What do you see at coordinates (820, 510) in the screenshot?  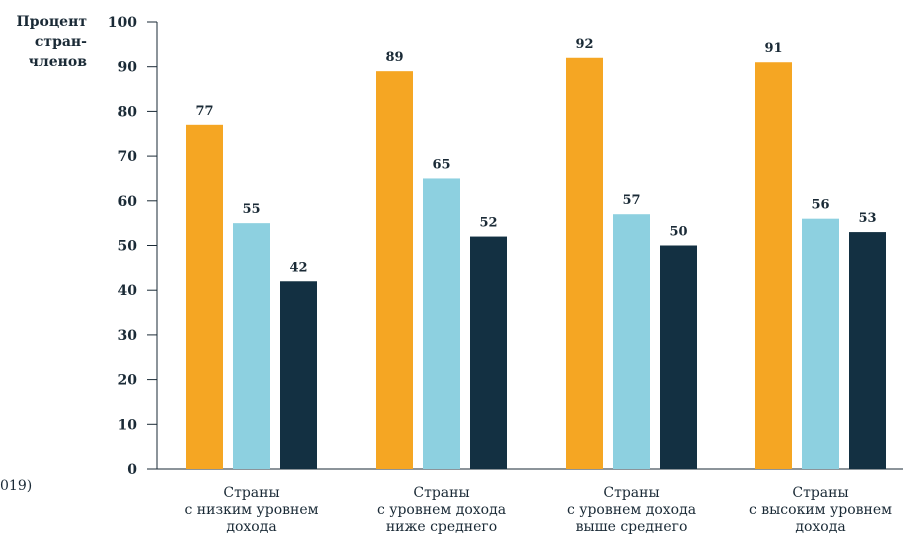 I see `category-label-line: с высоким уровнем` at bounding box center [820, 510].